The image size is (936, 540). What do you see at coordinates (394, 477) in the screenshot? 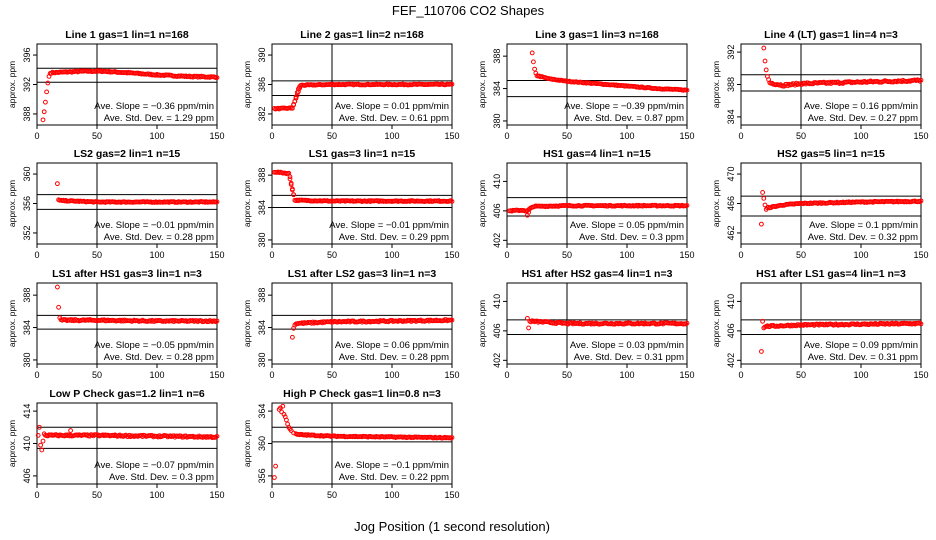
I see `std-dev-annotation: Ave. Std. Dev. = 0.22 ppm` at bounding box center [394, 477].